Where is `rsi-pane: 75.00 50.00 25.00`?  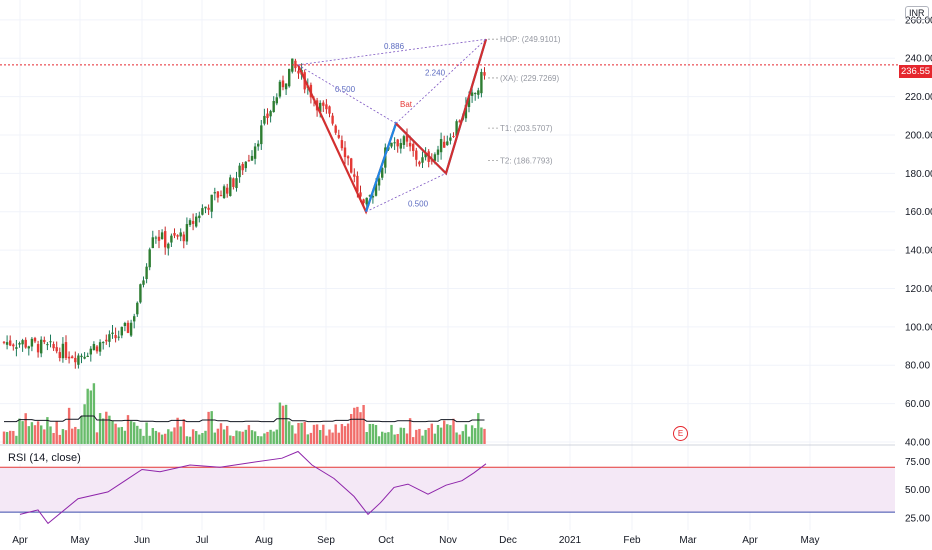
rsi-pane: 75.00 50.00 25.00 is located at coordinates (465, 487).